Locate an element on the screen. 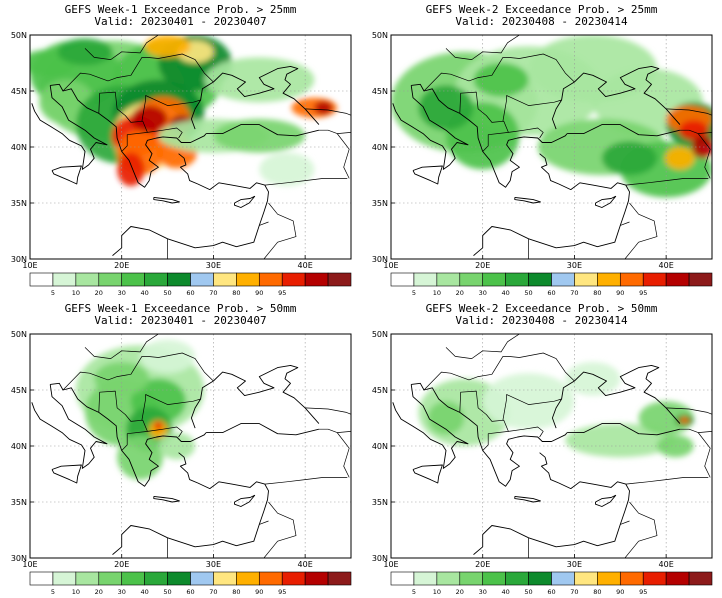 This screenshot has width=722, height=598. colorbar-label: 5 is located at coordinates (53, 592).